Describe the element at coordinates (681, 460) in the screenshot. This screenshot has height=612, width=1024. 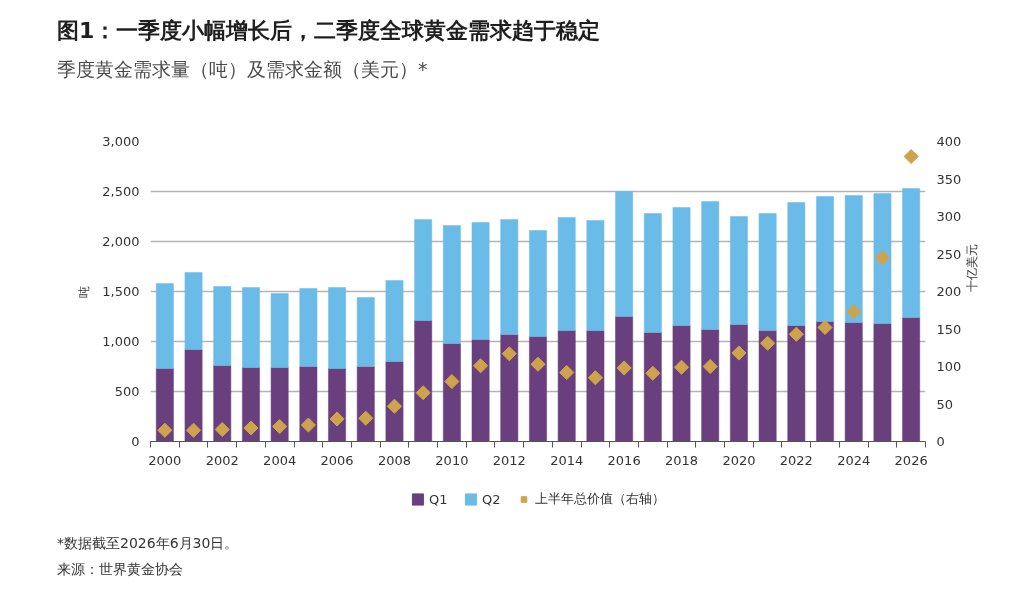
I see `x-tick-label: 2018` at that location.